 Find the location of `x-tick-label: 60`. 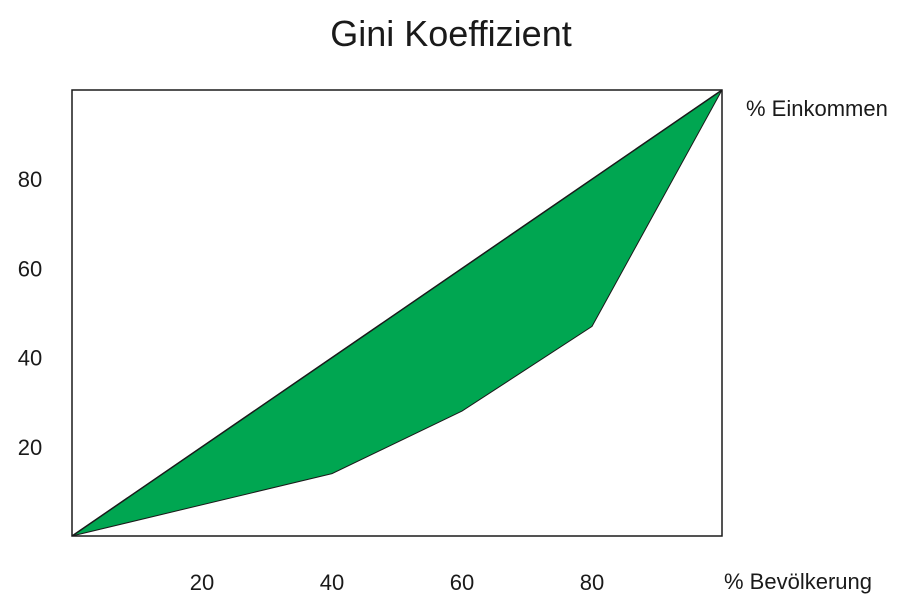

x-tick-label: 60 is located at coordinates (462, 582).